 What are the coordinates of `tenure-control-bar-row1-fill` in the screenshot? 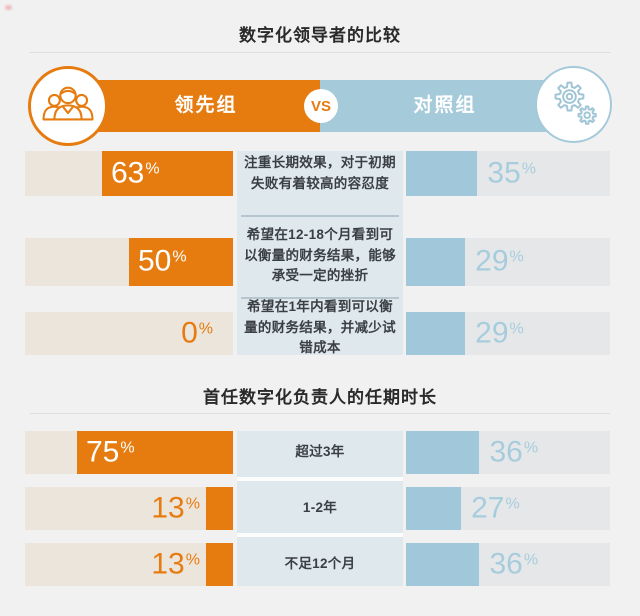 It's located at (443, 452).